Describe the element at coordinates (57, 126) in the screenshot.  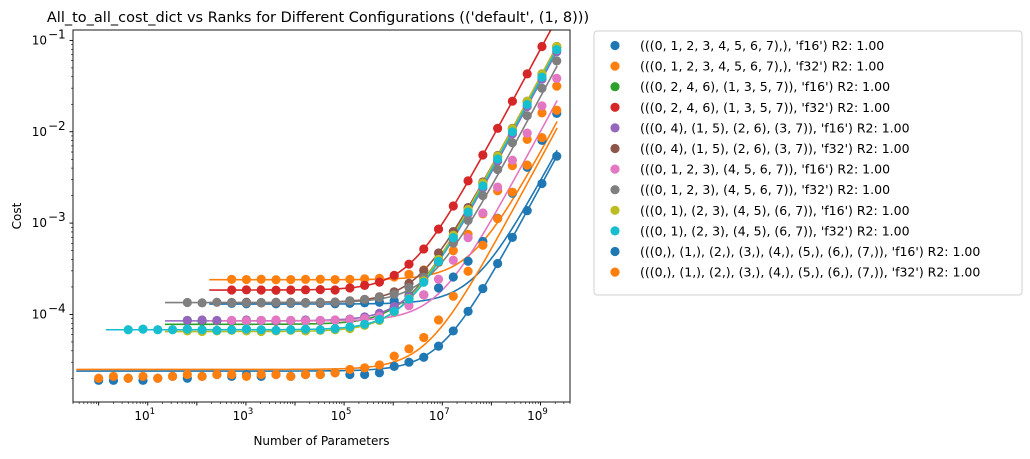
I see `y-tick-exponent: −2` at that location.